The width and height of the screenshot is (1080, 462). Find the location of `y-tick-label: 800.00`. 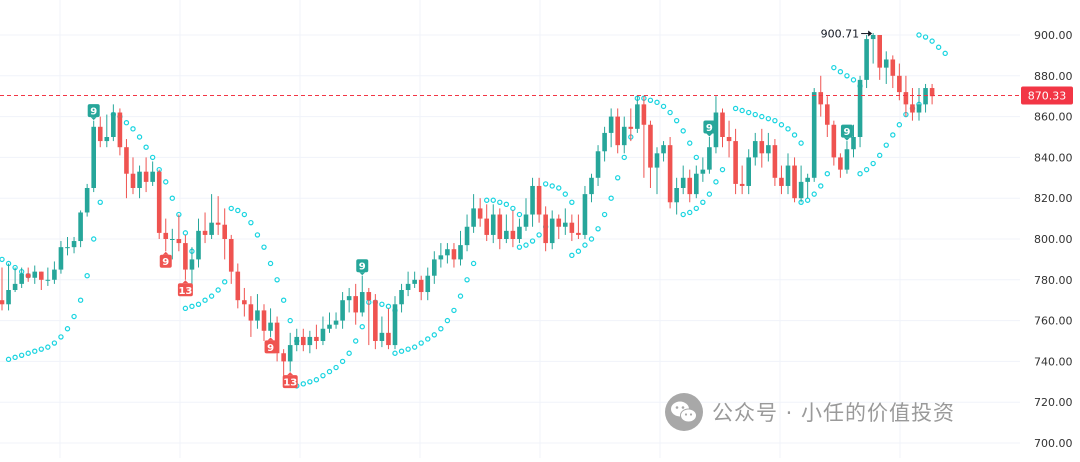

y-tick-label: 800.00 is located at coordinates (1053, 239).